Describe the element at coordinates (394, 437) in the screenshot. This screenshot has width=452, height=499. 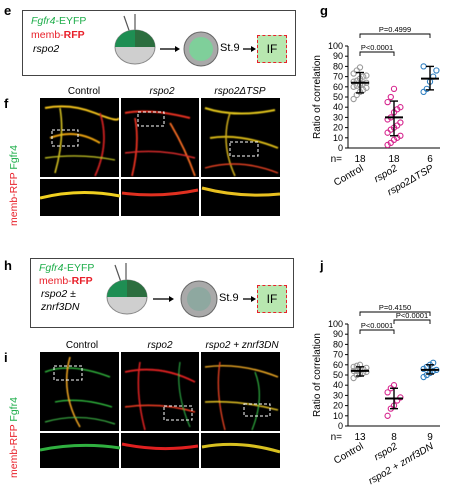
I see `n-value: 8` at that location.